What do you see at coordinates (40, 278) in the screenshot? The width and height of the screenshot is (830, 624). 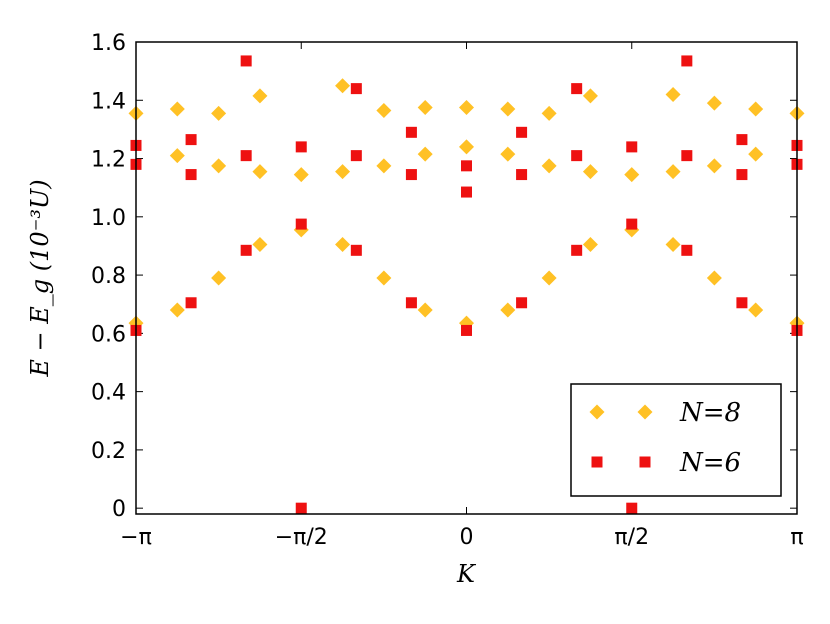 I see `y-axis-label: E − E_g (10⁻³U)` at bounding box center [40, 278].